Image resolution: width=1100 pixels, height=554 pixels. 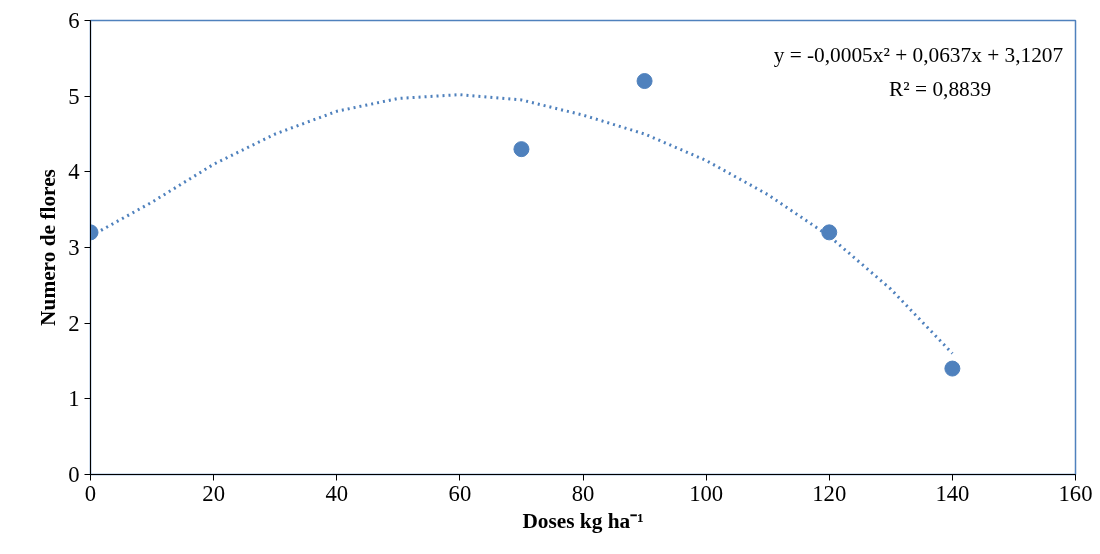 What do you see at coordinates (48, 247) in the screenshot?
I see `y-axis-title: Numero de flores` at bounding box center [48, 247].